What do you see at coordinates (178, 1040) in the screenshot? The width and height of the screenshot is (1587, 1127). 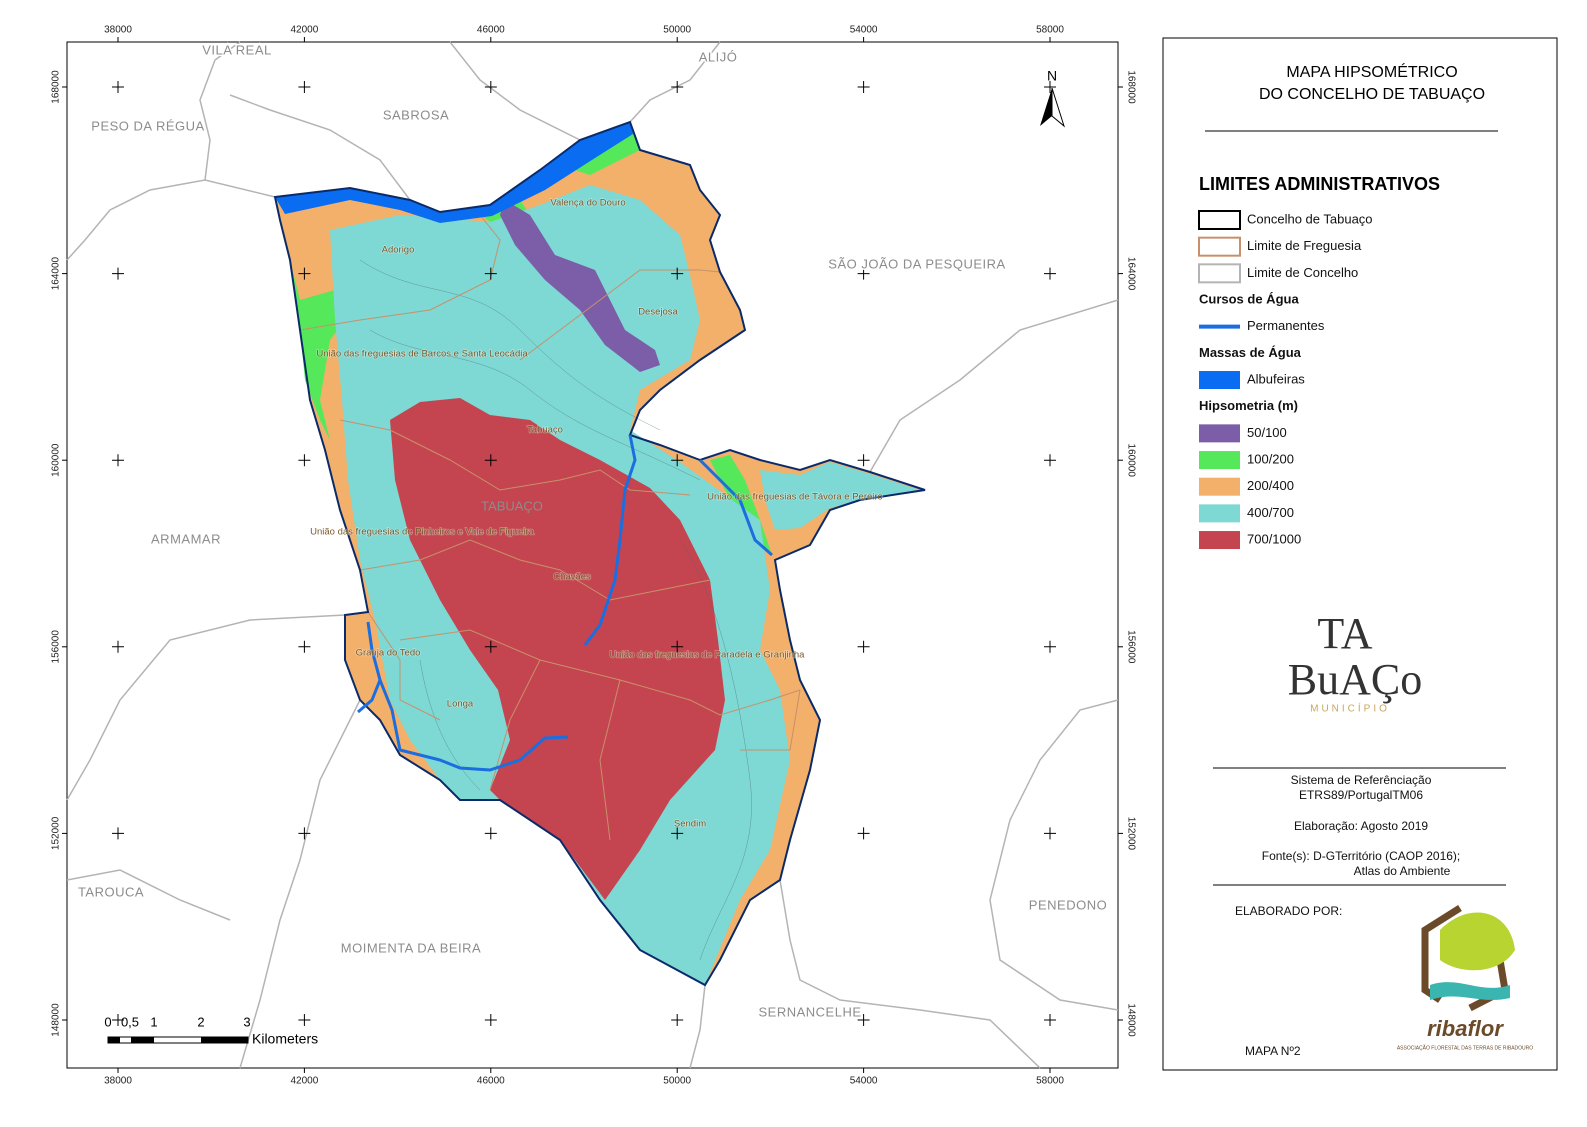 I see `scale-bar` at bounding box center [178, 1040].